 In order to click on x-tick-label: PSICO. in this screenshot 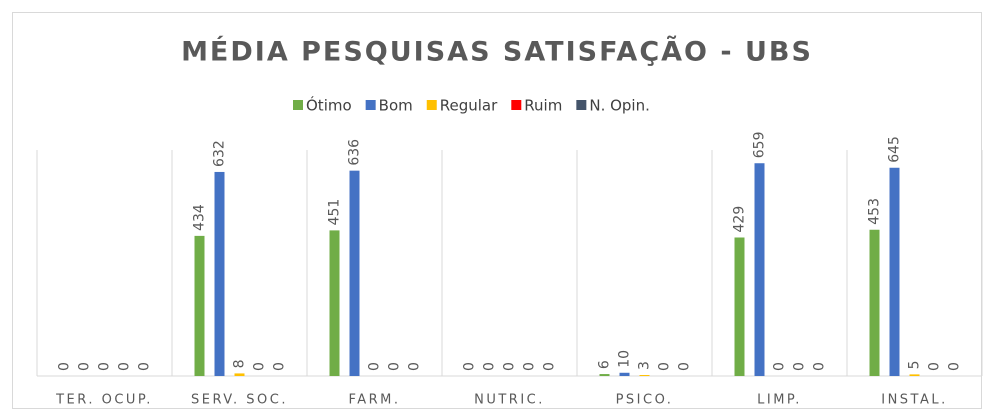, I will do `click(645, 400)`.